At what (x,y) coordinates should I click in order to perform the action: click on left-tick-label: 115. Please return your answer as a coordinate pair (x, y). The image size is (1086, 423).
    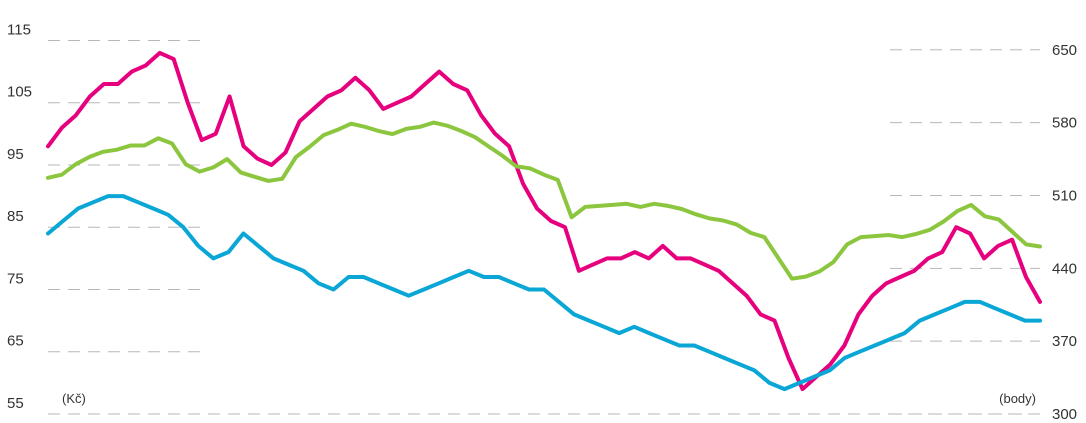
    Looking at the image, I should click on (19, 29).